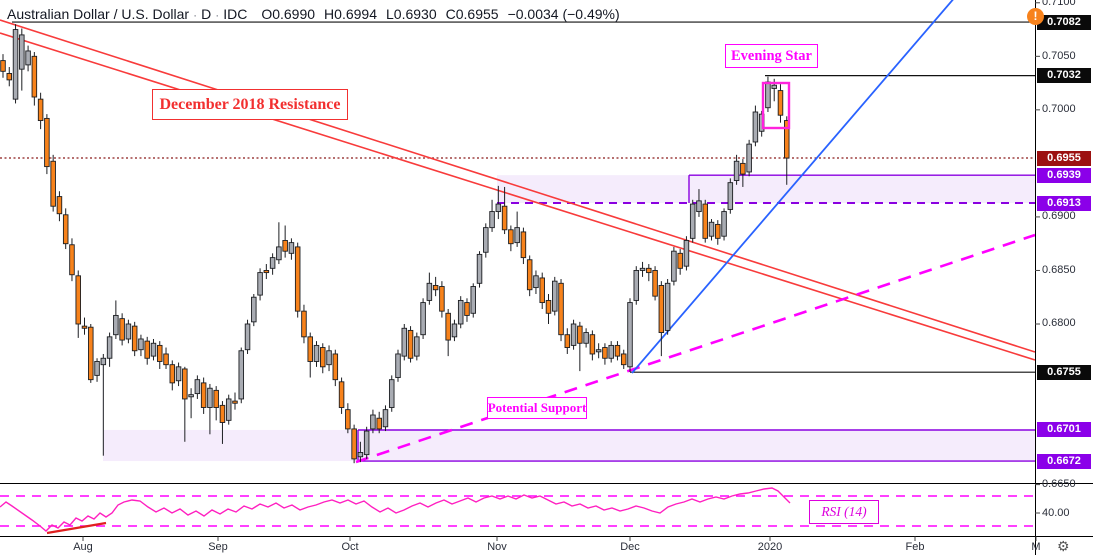  Describe the element at coordinates (776, 105) in the screenshot. I see `evening-star-rect` at that location.